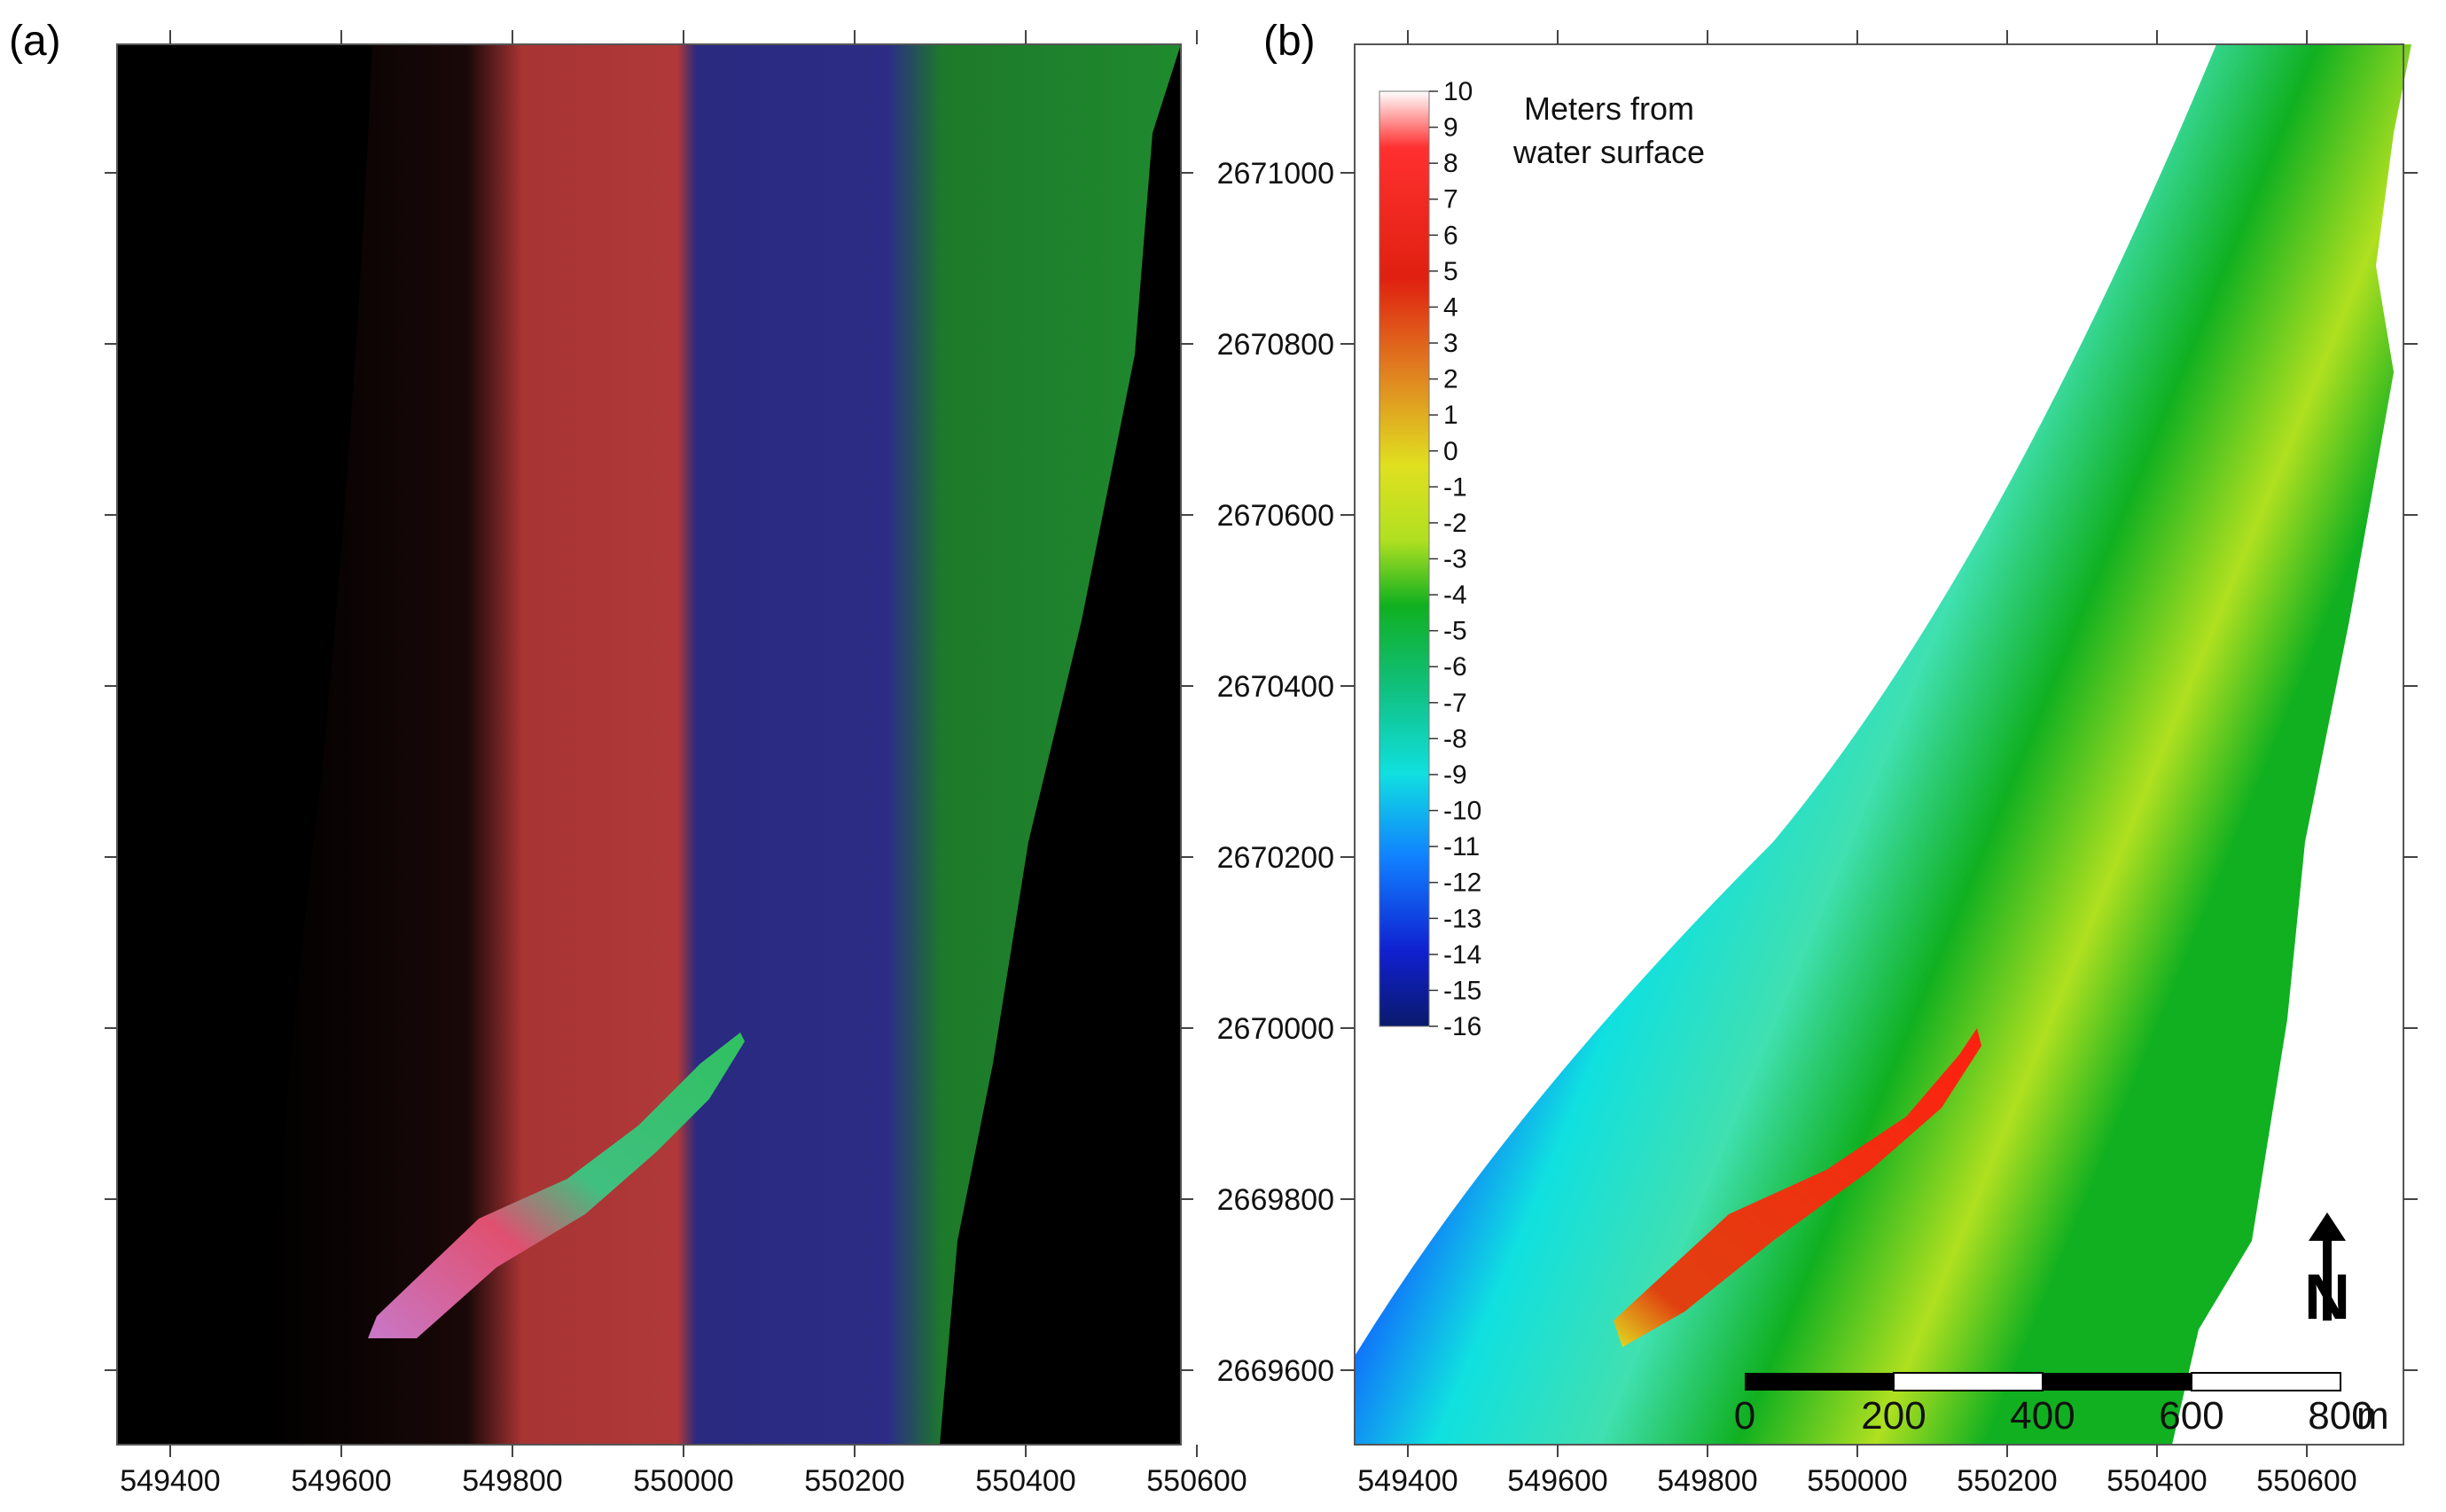 The image size is (2446, 1512). I want to click on legend-value-label: -6, so click(1455, 667).